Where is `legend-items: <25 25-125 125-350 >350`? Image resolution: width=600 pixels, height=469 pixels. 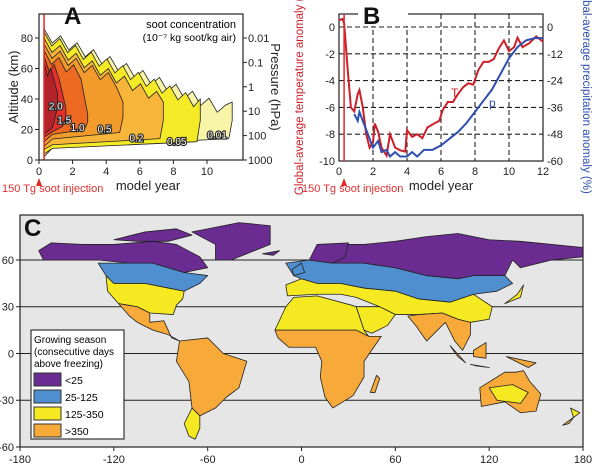 legend-items: <25 25-125 125-350 >350 is located at coordinates (68, 405).